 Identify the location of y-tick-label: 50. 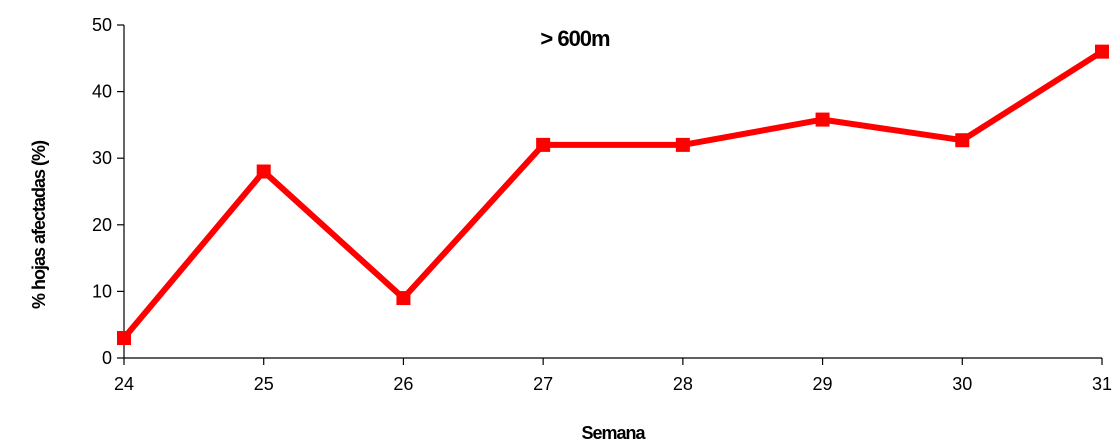
(102, 25).